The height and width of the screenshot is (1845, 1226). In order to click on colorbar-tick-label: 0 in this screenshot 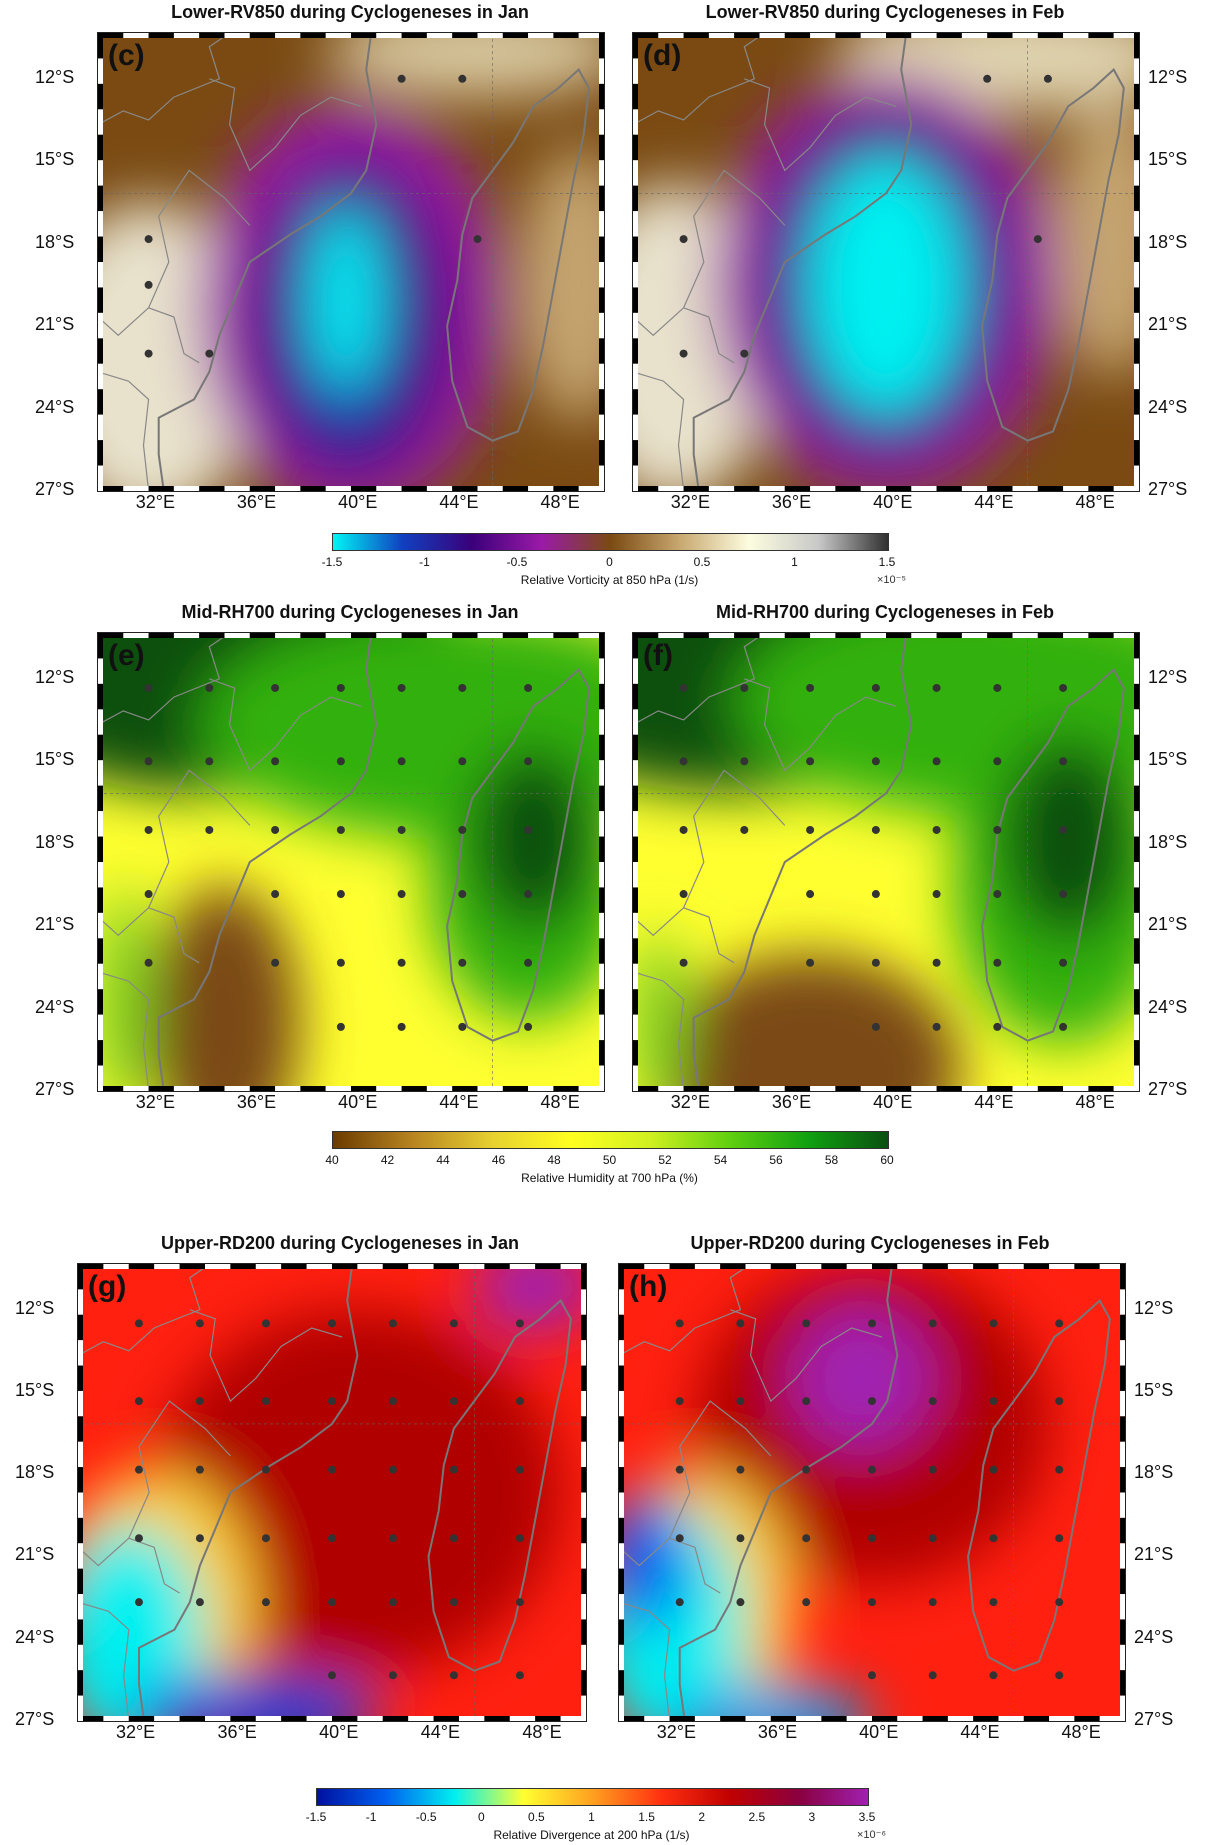, I will do `click(481, 1817)`.